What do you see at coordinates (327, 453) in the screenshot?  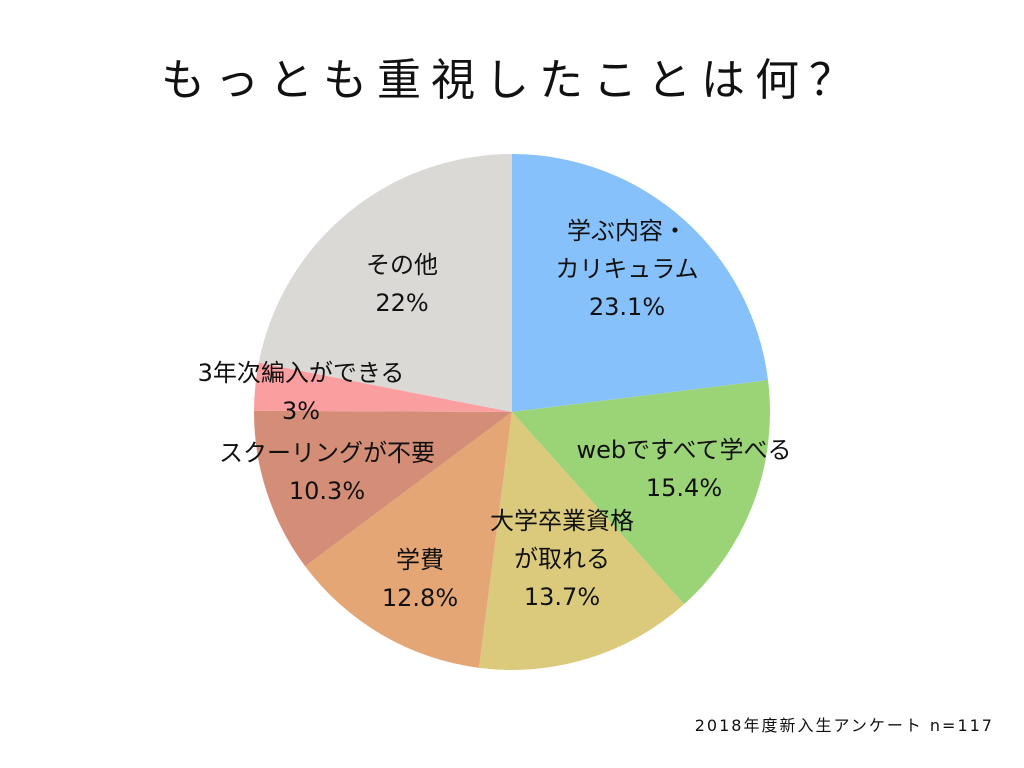 I see `slice-label-4: スクーリングが不要` at bounding box center [327, 453].